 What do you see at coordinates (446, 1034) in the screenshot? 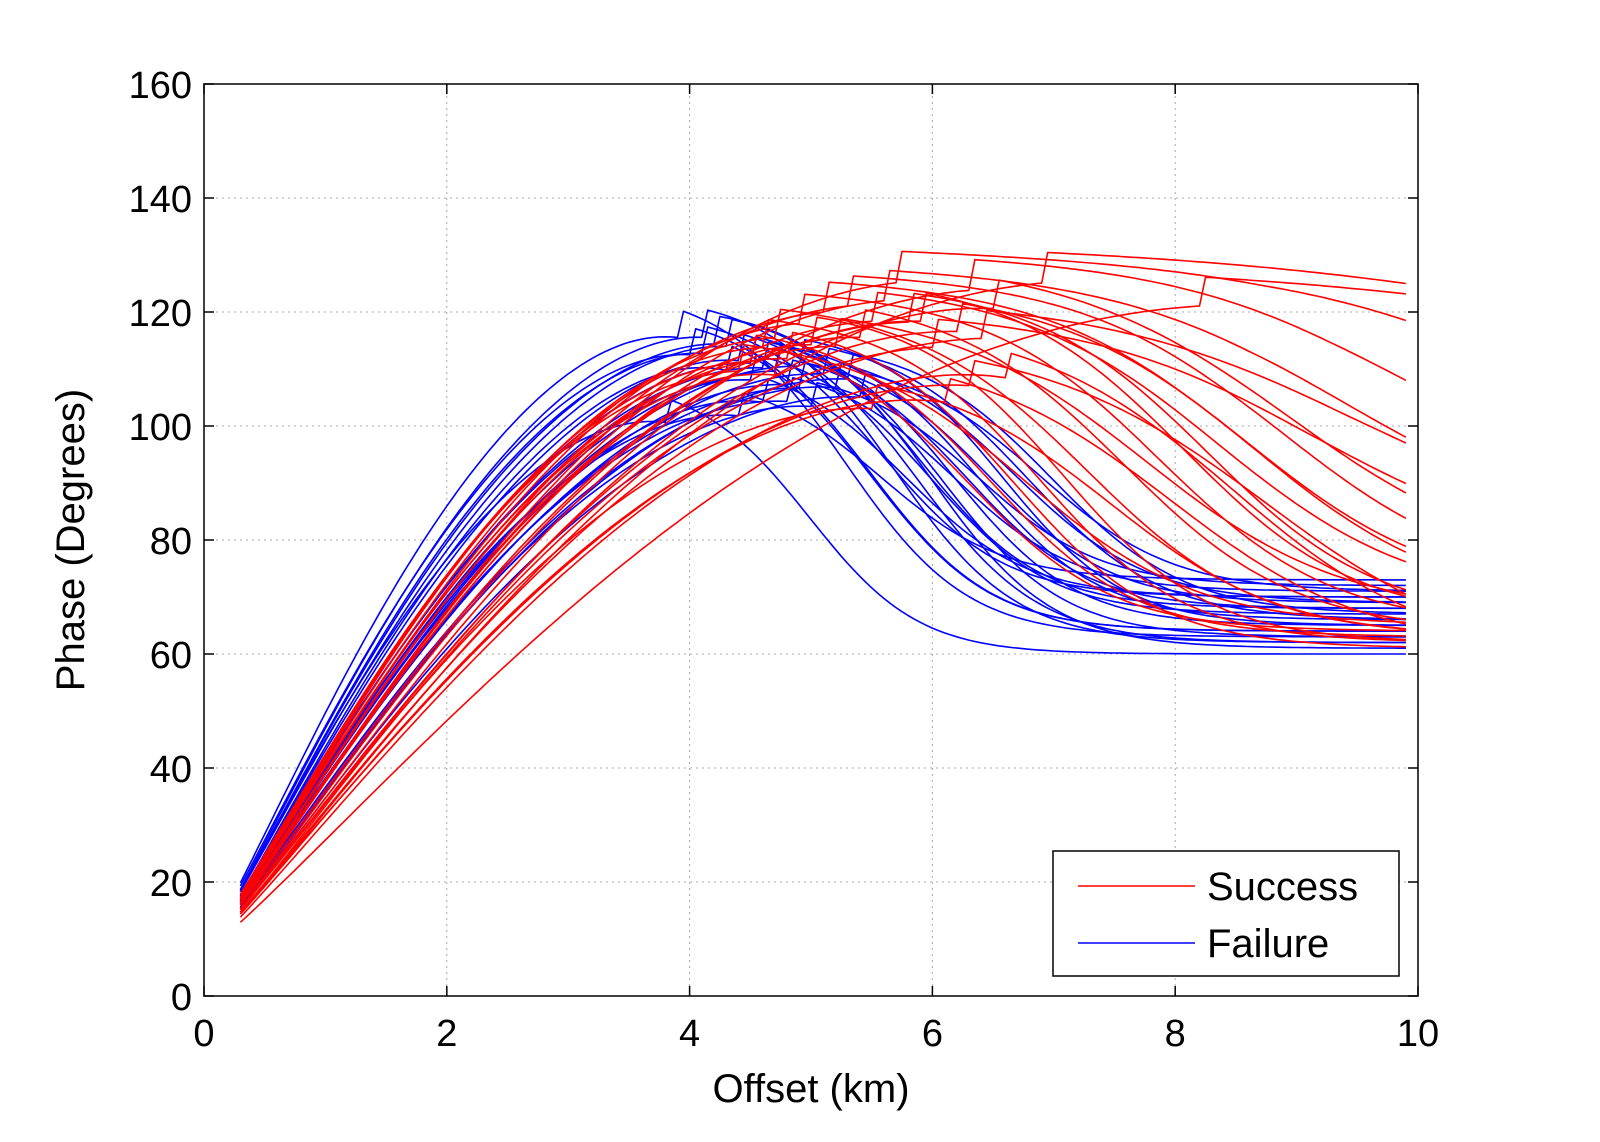
I see `x-tick-label: 2` at bounding box center [446, 1034].